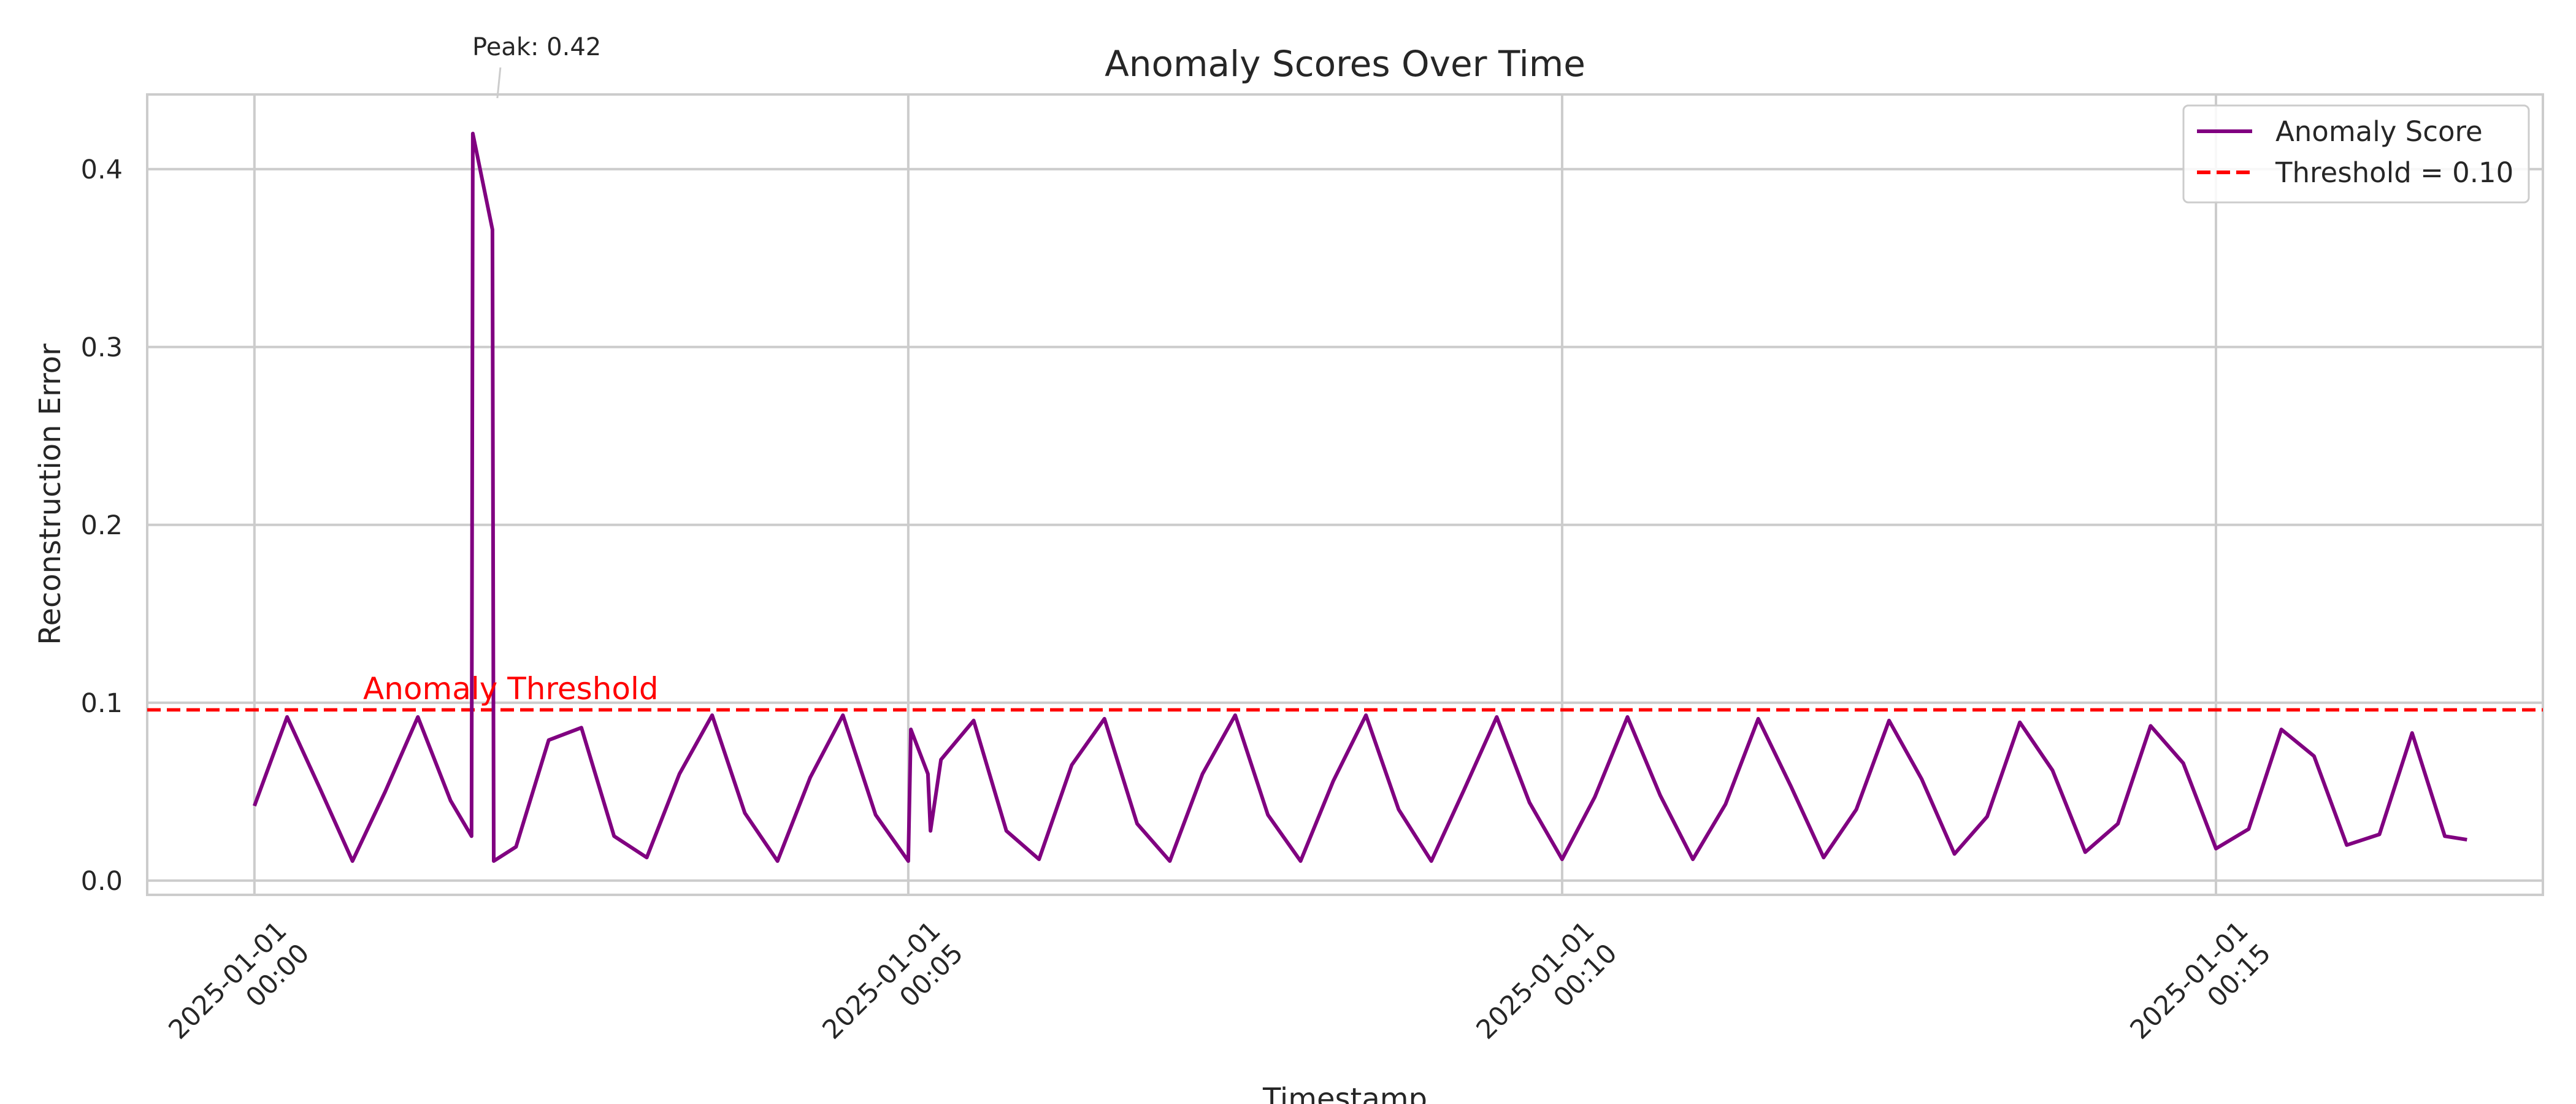  What do you see at coordinates (2394, 172) in the screenshot?
I see `legend-entry-threshold: Threshold = 0.10` at bounding box center [2394, 172].